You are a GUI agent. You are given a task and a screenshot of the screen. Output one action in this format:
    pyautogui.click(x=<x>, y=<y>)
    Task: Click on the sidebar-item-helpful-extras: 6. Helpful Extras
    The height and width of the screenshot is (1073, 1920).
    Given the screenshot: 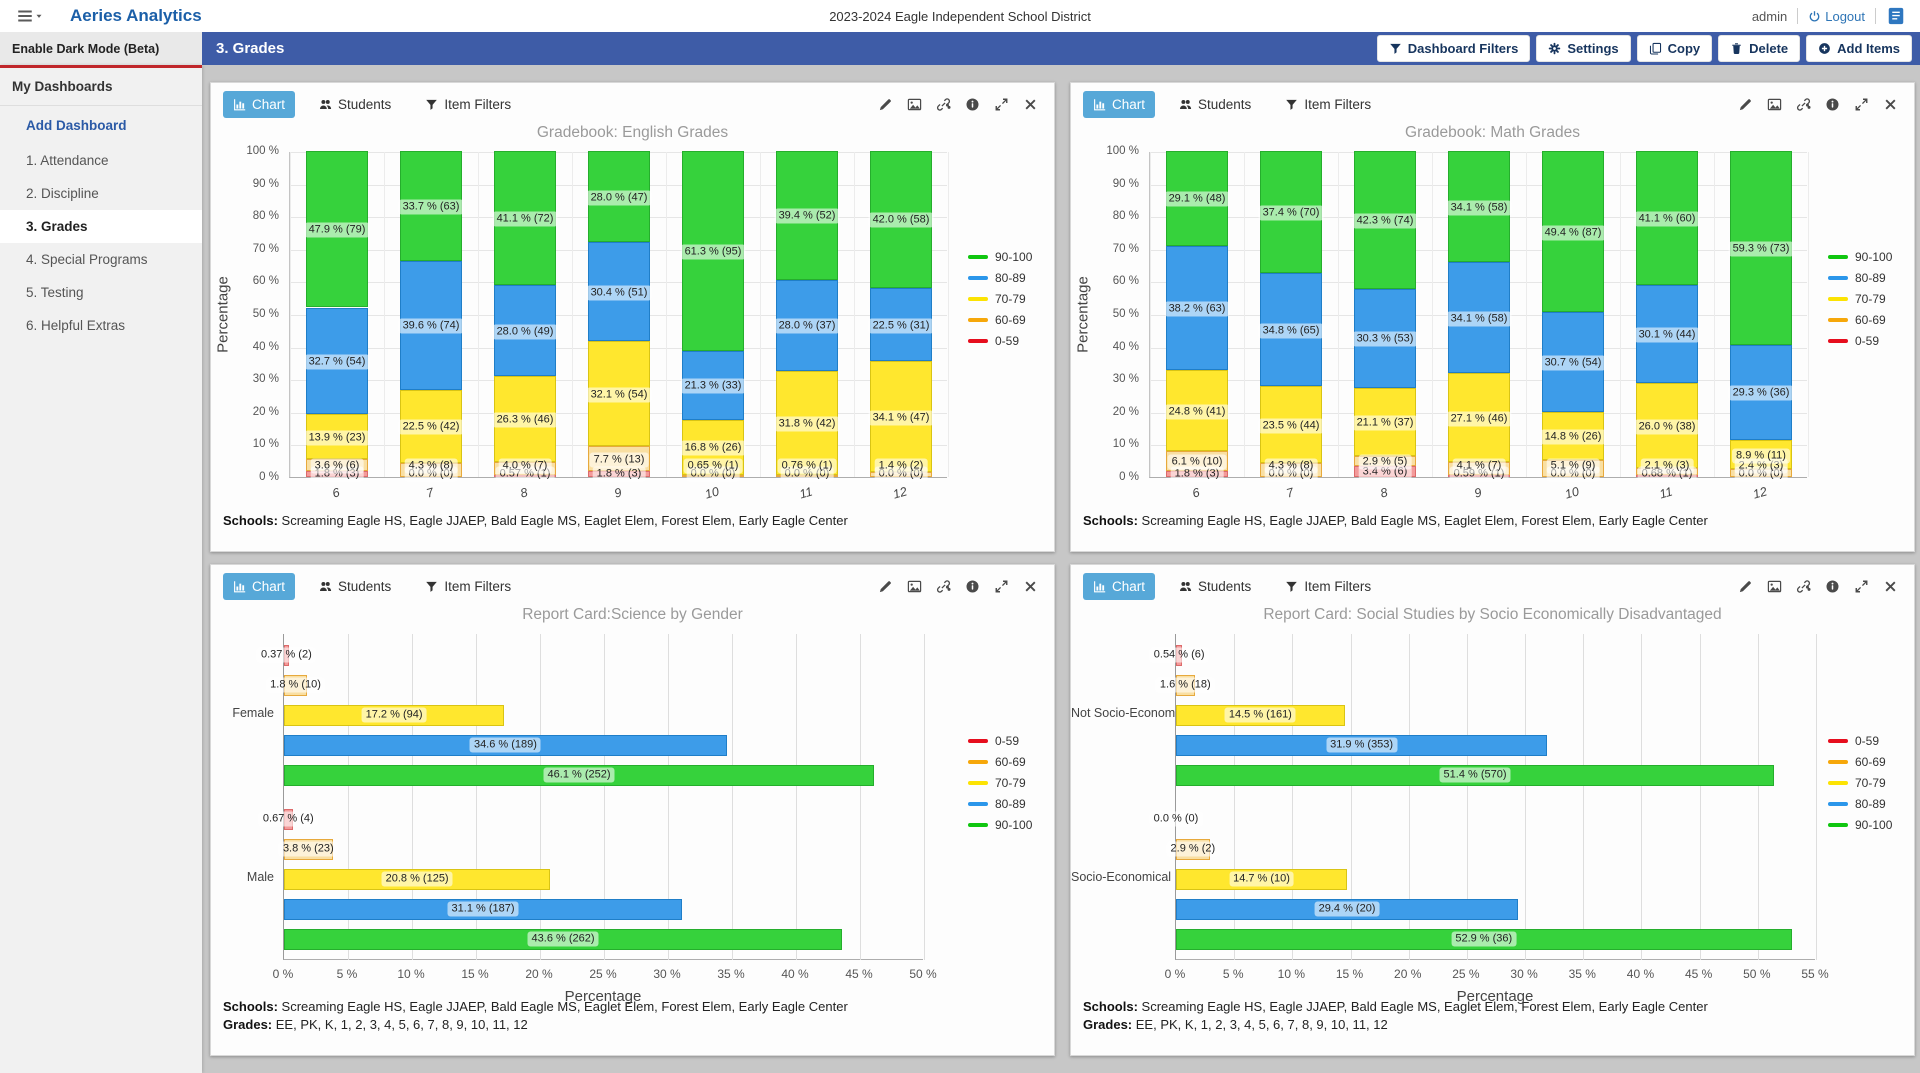 What is the action you would take?
    pyautogui.click(x=76, y=325)
    